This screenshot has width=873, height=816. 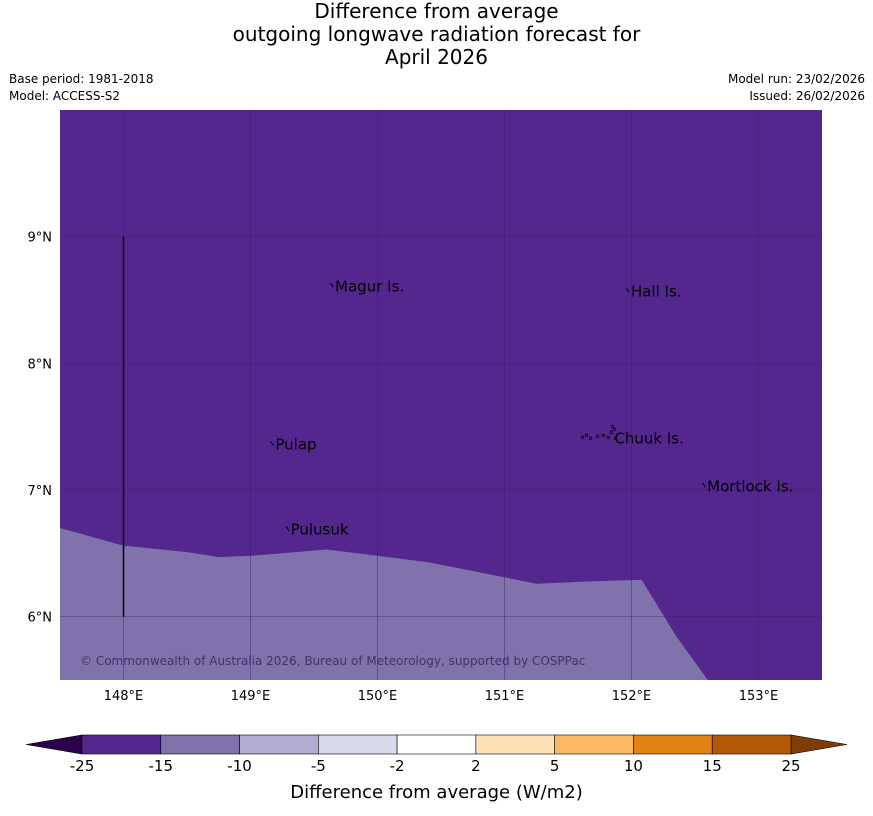 I want to click on place-label: Mortlock Is., so click(x=750, y=486).